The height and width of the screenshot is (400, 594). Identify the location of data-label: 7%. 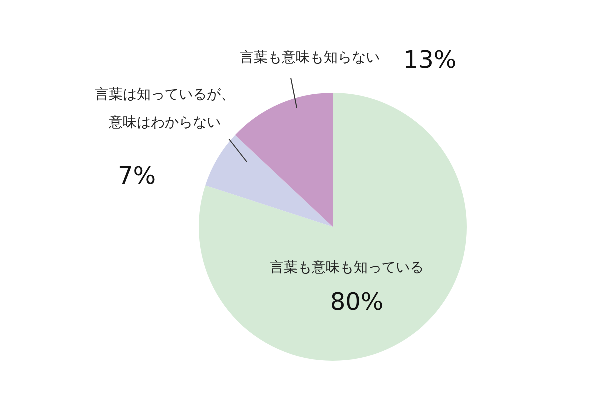
(137, 176).